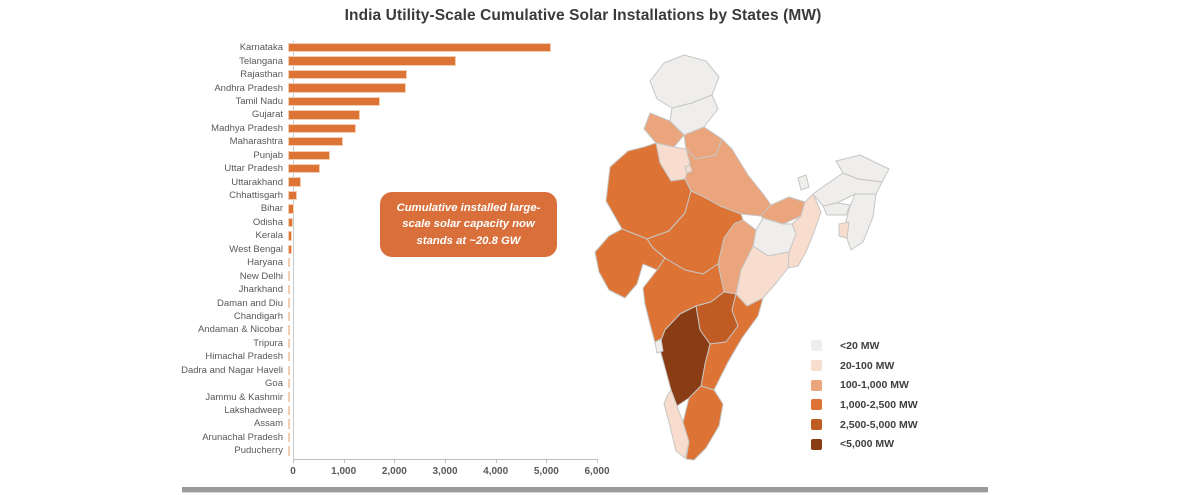 This screenshot has height=495, width=1199. I want to click on tick-label: 3,000, so click(445, 471).